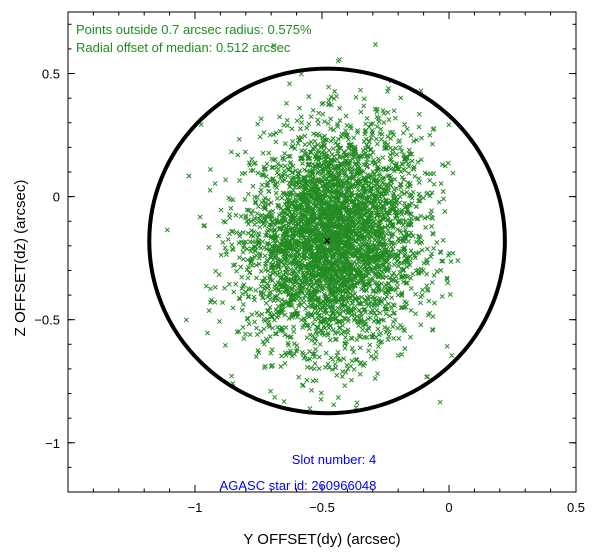  I want to click on median-marker, so click(327, 240).